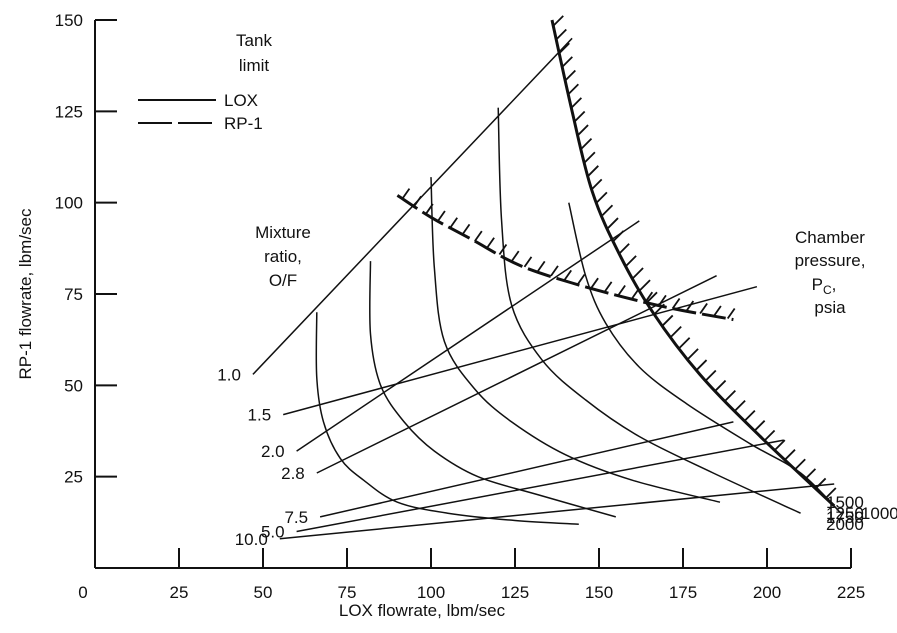  Describe the element at coordinates (830, 260) in the screenshot. I see `chamber-pressure-line2: pressure,` at that location.